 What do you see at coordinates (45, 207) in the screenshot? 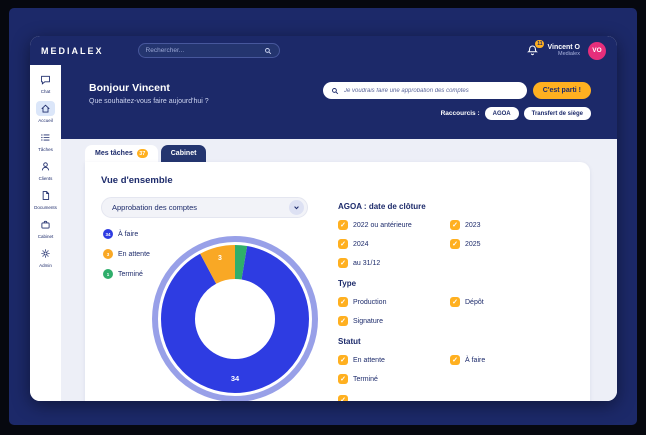
I see `sidebar-item-label: Documents` at bounding box center [45, 207].